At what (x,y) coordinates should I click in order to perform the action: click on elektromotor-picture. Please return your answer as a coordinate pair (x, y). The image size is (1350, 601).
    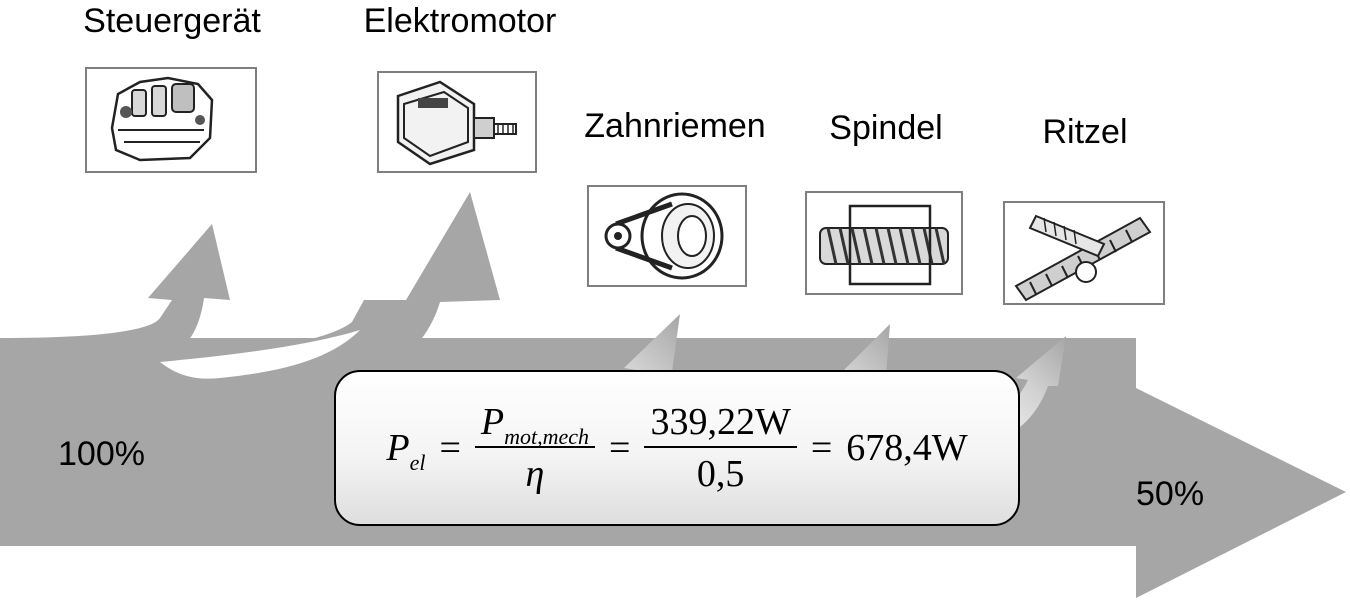
    Looking at the image, I should click on (457, 122).